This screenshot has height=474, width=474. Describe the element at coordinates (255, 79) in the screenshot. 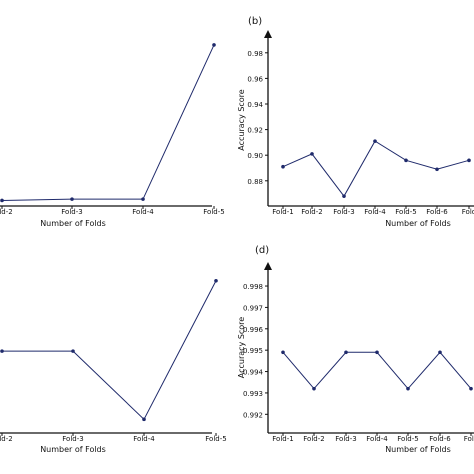

I see `y-tick-label: 0.96` at that location.